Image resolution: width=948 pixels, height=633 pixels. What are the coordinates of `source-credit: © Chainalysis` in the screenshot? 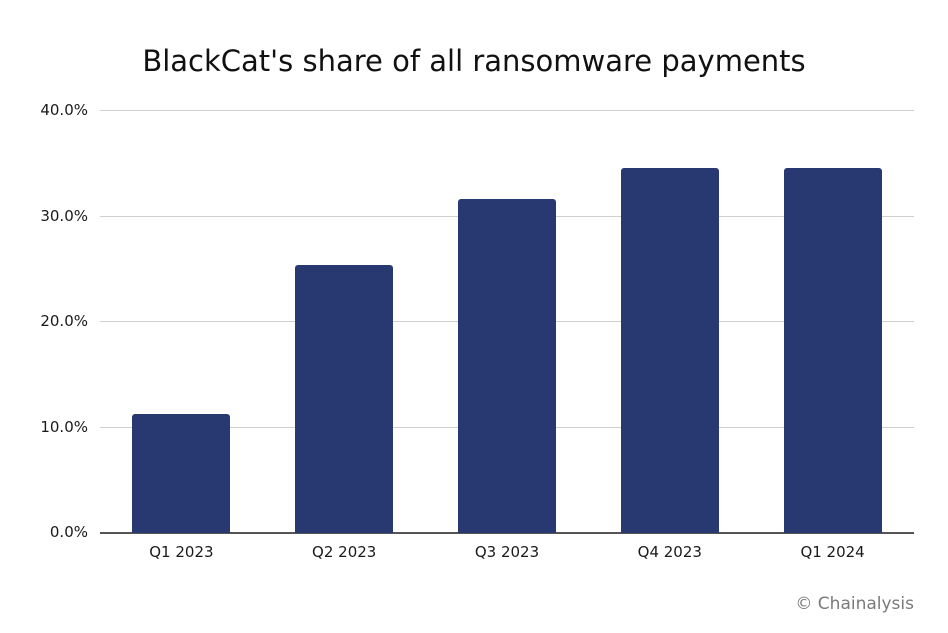 It's located at (854, 604).